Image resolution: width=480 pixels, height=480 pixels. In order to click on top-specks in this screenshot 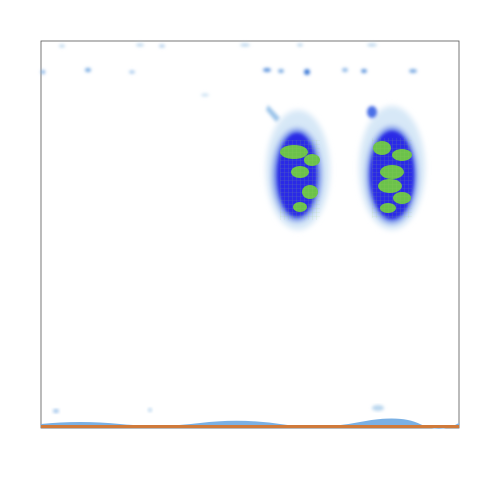, I will do `click(229, 70)`.